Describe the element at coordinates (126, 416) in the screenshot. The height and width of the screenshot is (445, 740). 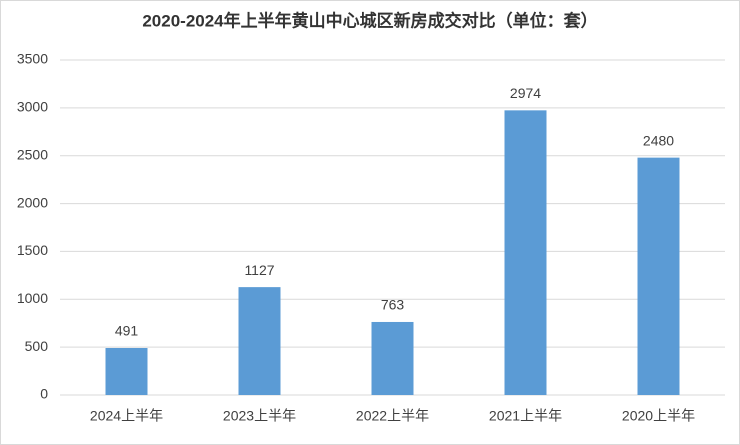
I see `x-tick-label: 2024上半年` at that location.